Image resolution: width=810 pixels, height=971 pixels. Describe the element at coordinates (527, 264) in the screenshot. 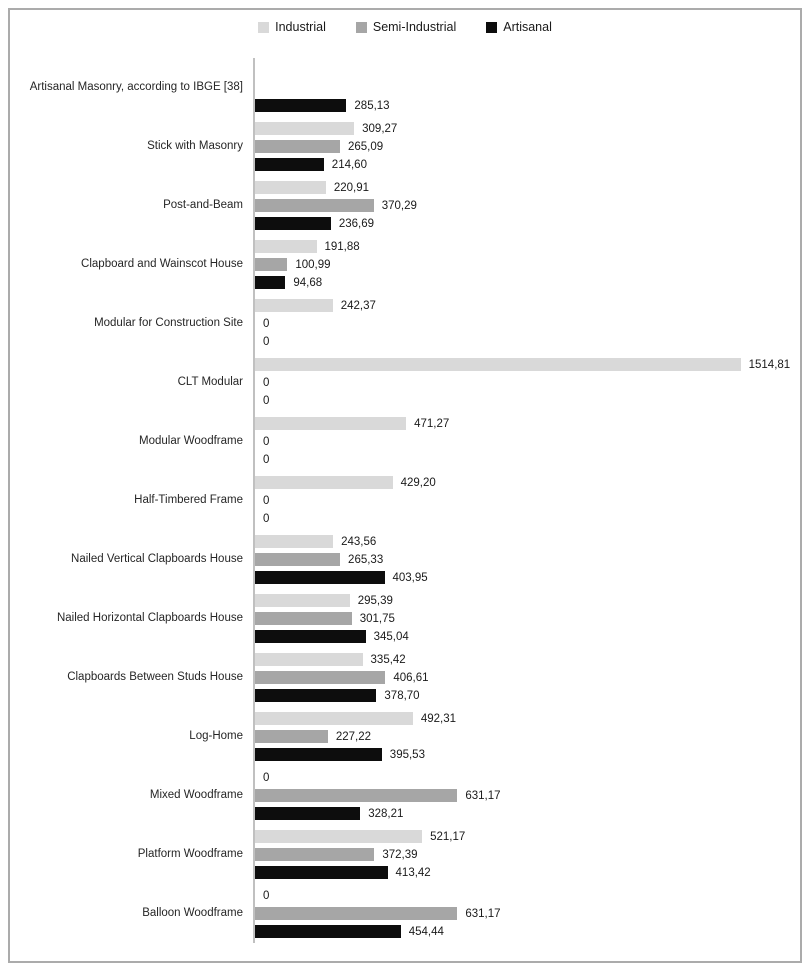

I see `bar-slot: 100,99` at that location.